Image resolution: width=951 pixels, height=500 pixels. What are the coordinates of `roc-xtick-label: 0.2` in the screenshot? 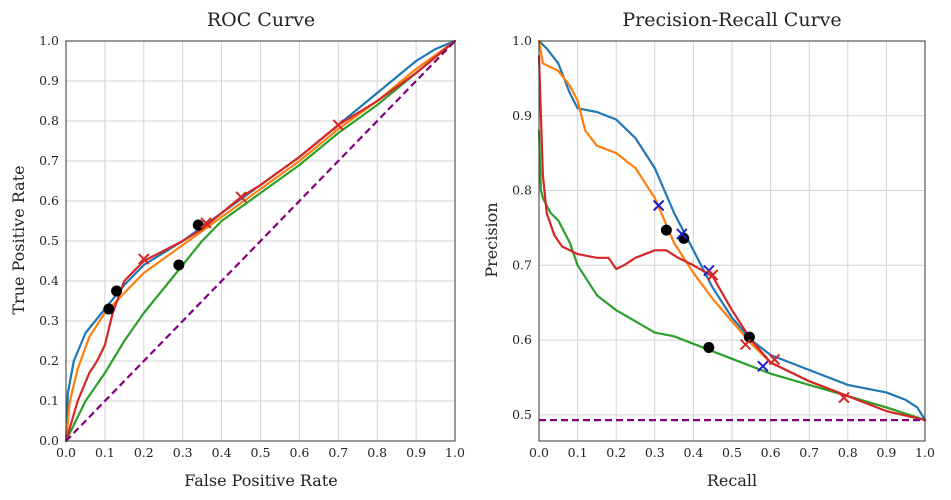 It's located at (144, 452).